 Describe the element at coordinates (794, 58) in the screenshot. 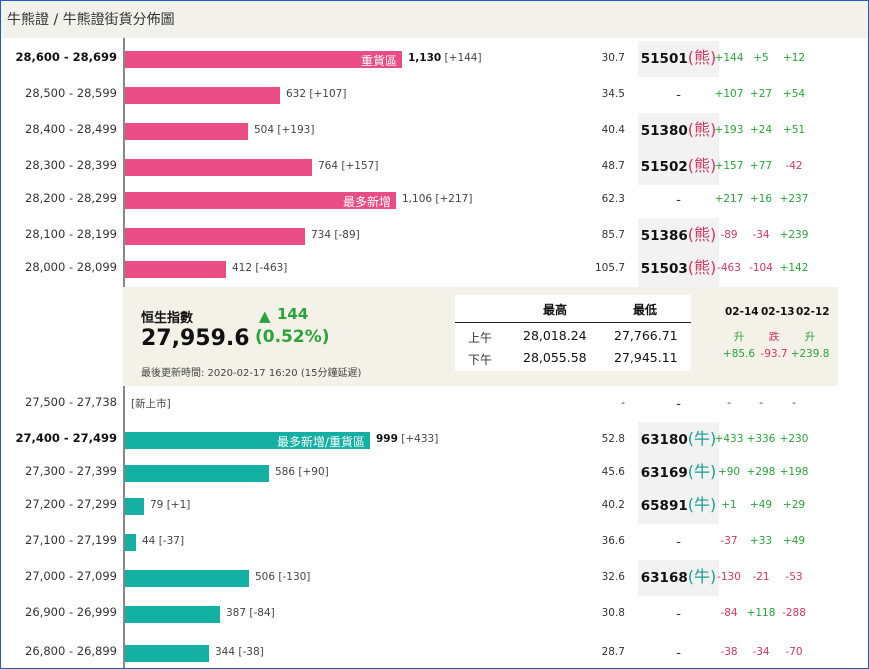

I see `daily-change: +12` at that location.